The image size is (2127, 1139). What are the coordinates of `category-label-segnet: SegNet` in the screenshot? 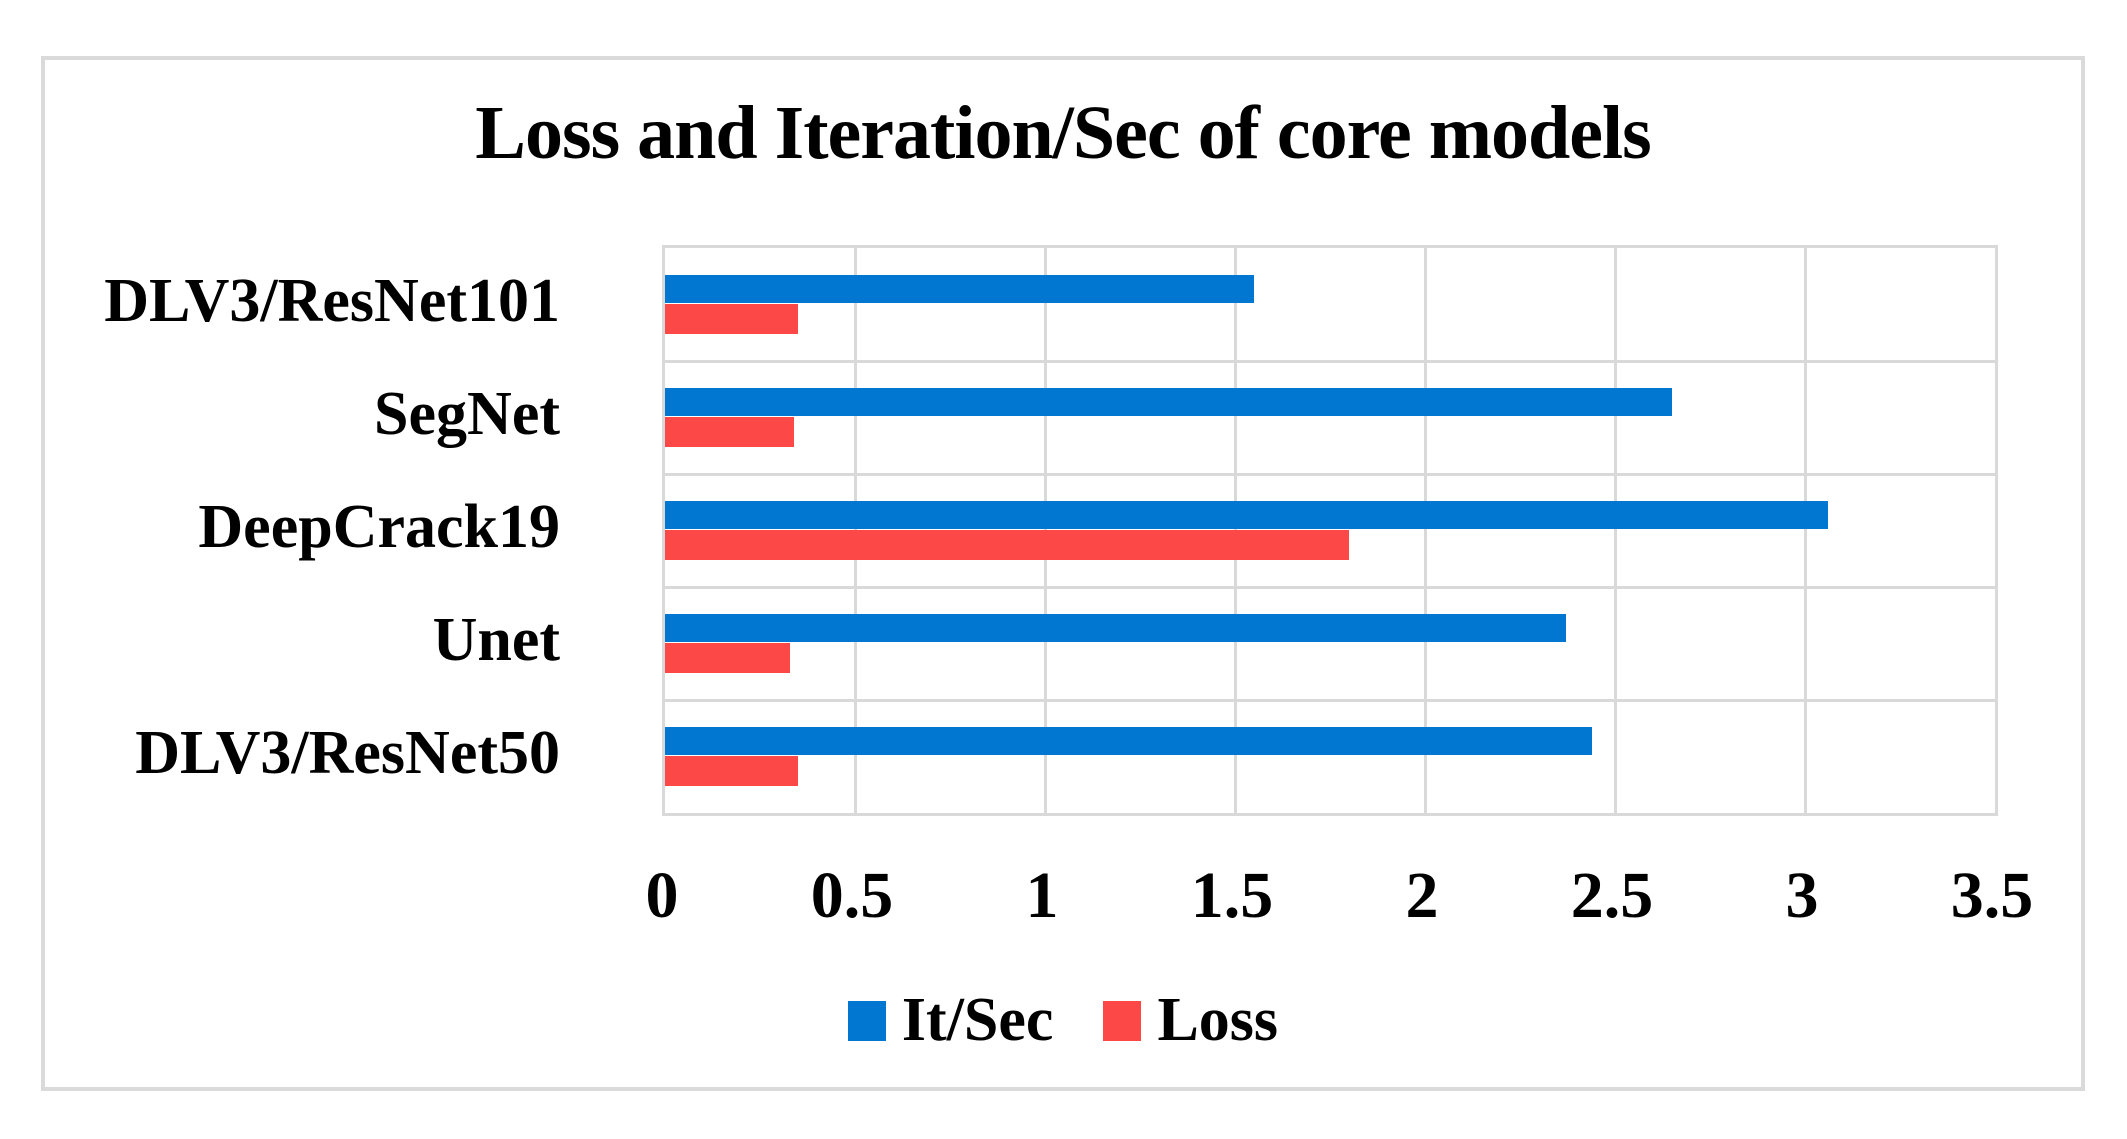 It's located at (467, 414).